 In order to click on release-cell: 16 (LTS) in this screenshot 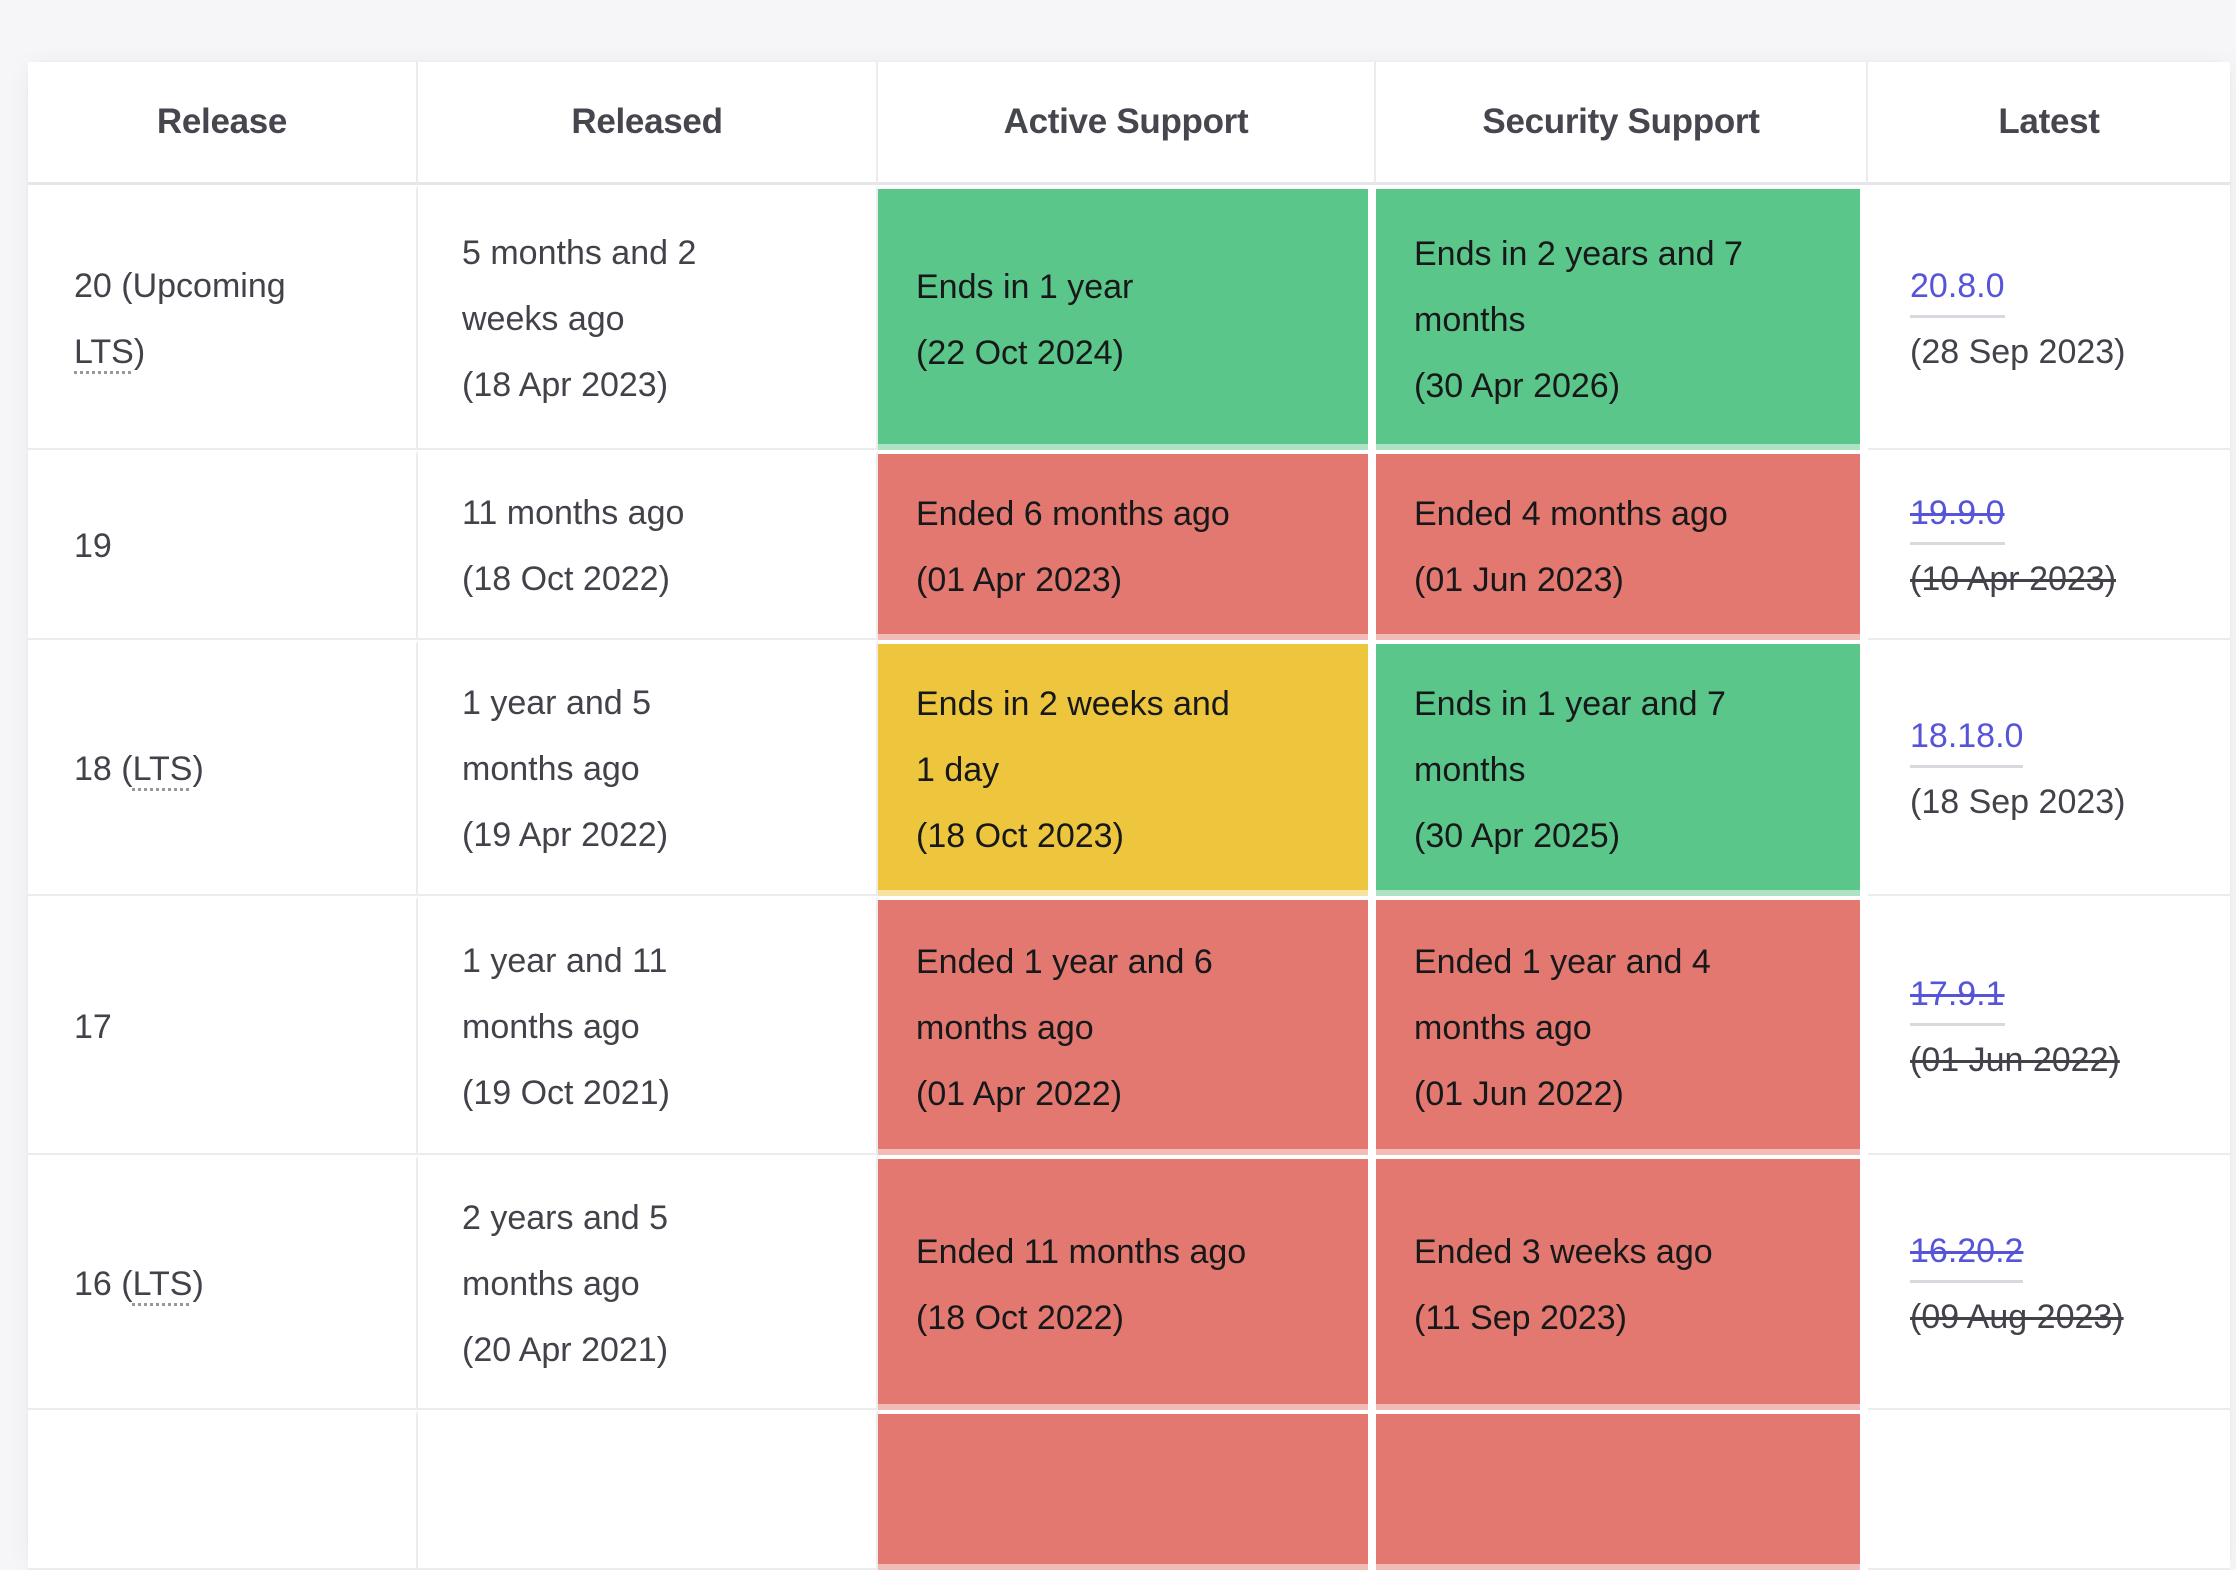, I will do `click(223, 1282)`.